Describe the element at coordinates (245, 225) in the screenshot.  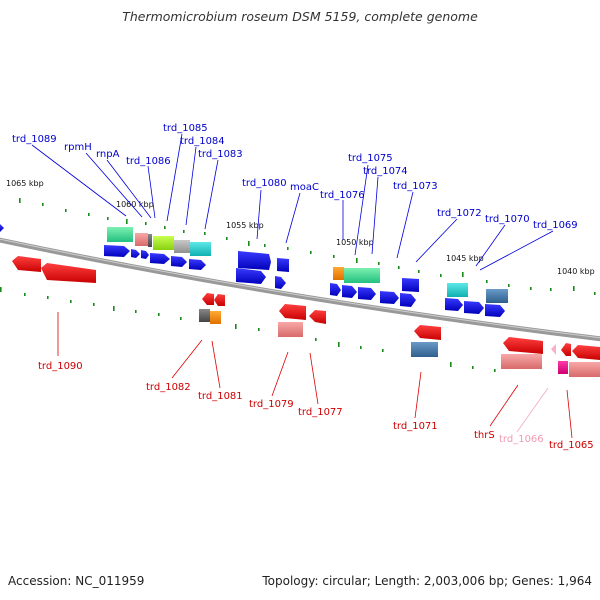
I see `scale-label-1055: 1055 kbp` at that location.